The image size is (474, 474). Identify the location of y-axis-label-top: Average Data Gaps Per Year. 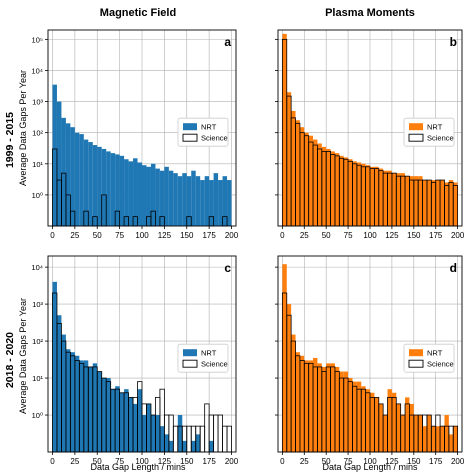
(23, 128).